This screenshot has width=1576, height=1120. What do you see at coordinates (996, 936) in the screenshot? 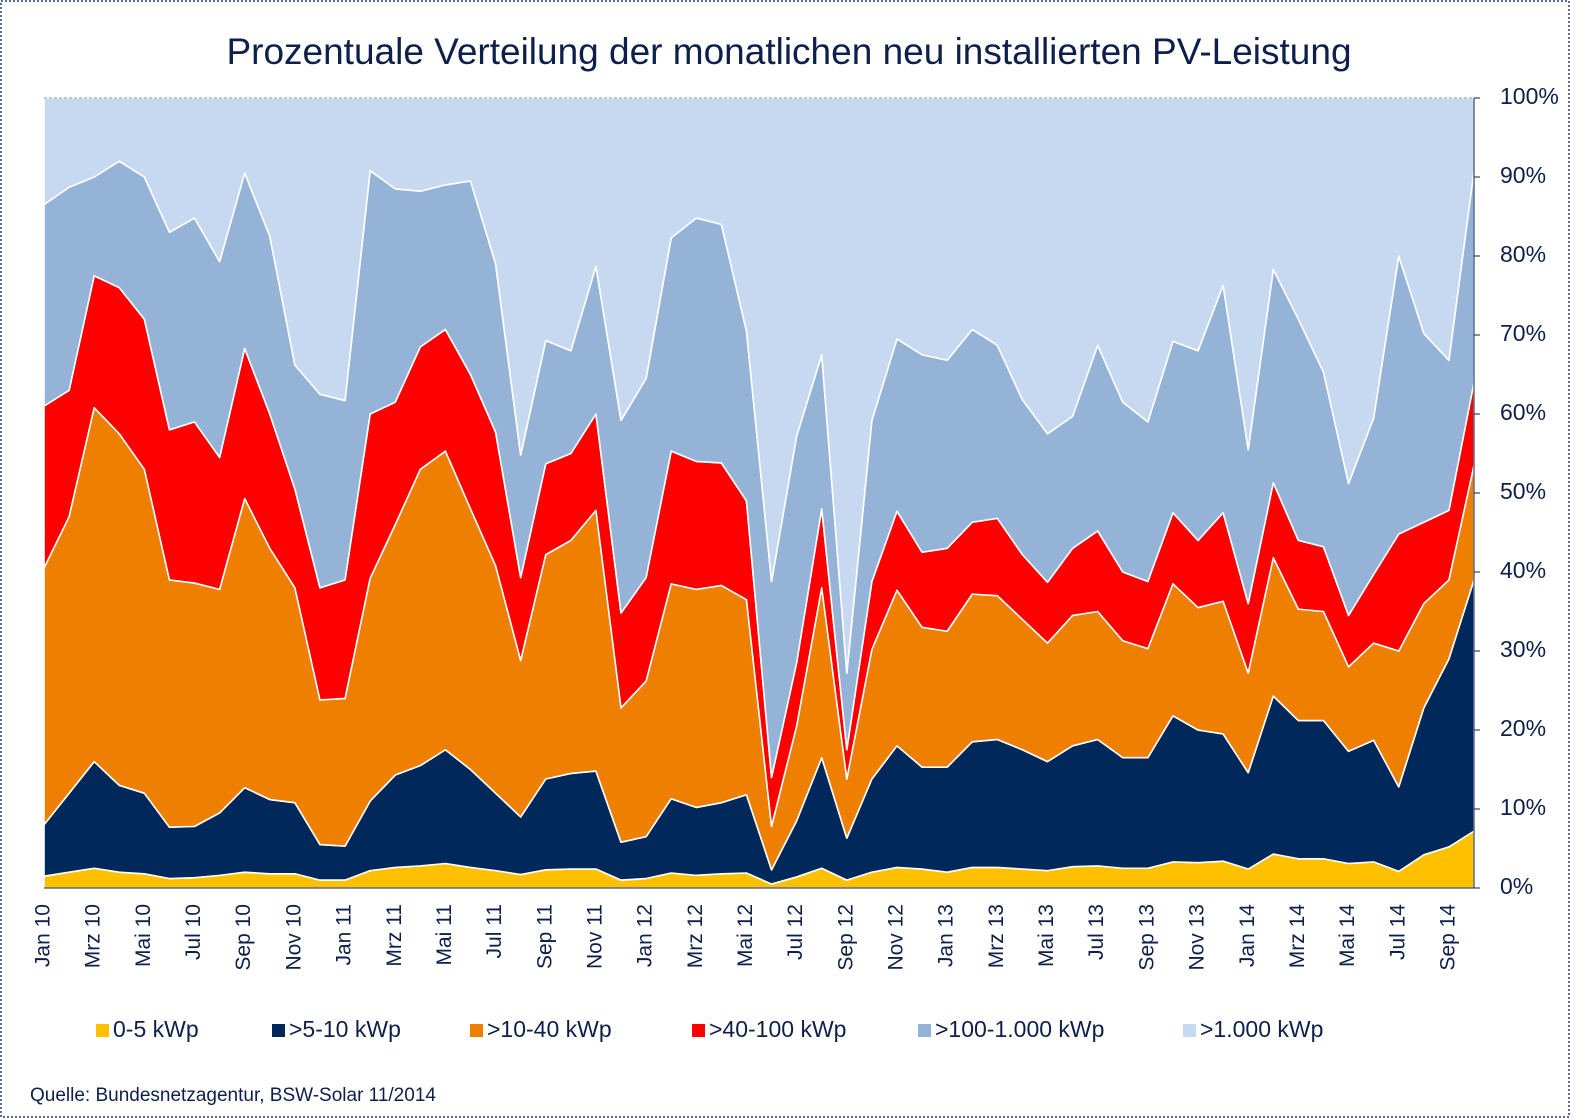
I see `x-tick-label: Mrz 13` at bounding box center [996, 936].